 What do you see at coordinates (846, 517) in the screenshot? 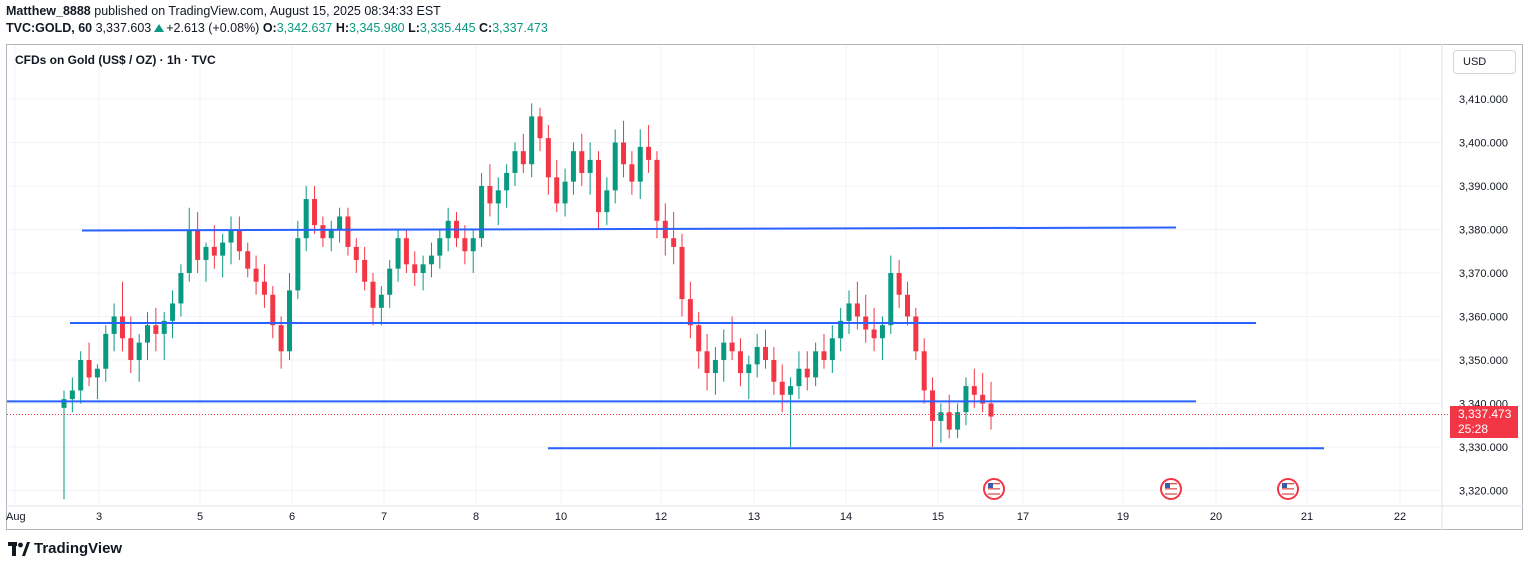
I see `x-tick-label: 14` at bounding box center [846, 517].